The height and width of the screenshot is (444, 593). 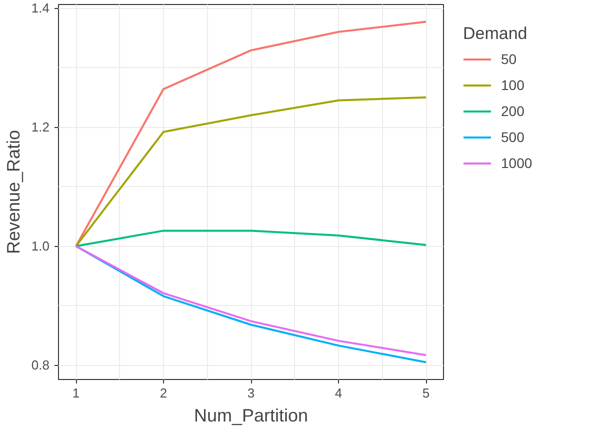 What do you see at coordinates (40, 246) in the screenshot?
I see `y-tick-label: 1.0` at bounding box center [40, 246].